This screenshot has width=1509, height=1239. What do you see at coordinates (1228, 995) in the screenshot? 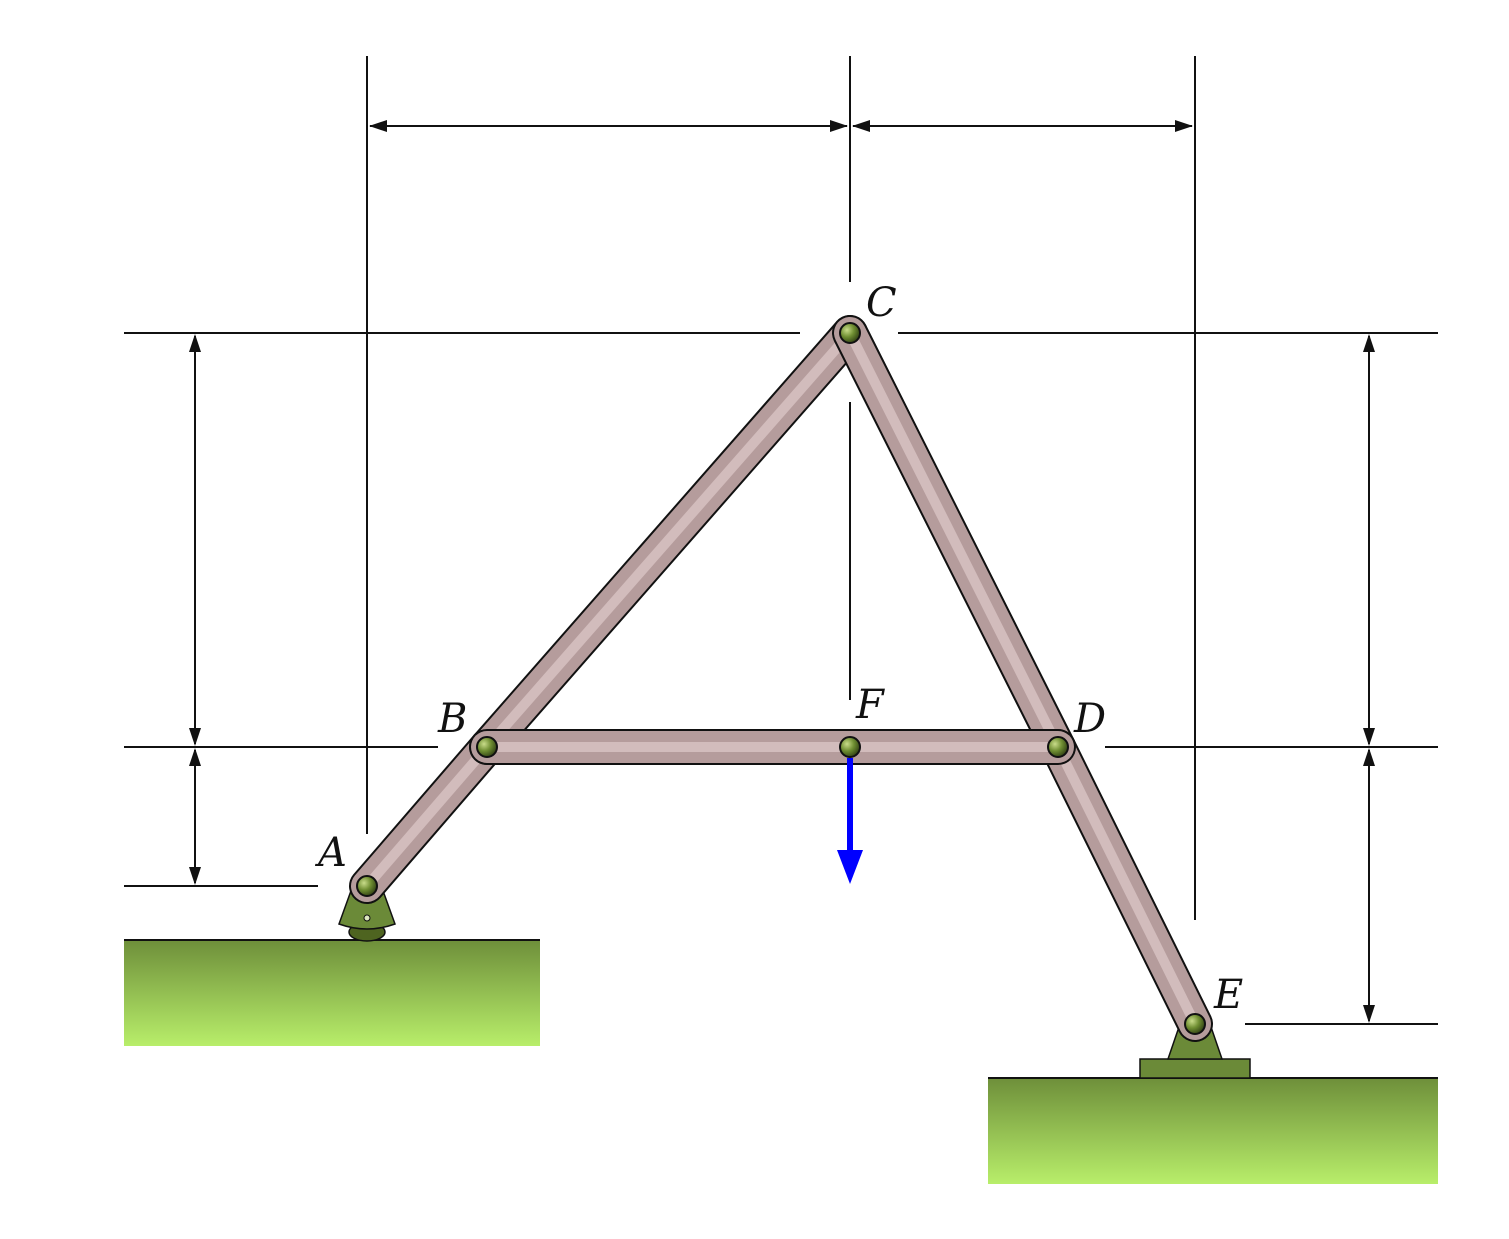
I see `label-e: E` at bounding box center [1228, 995].